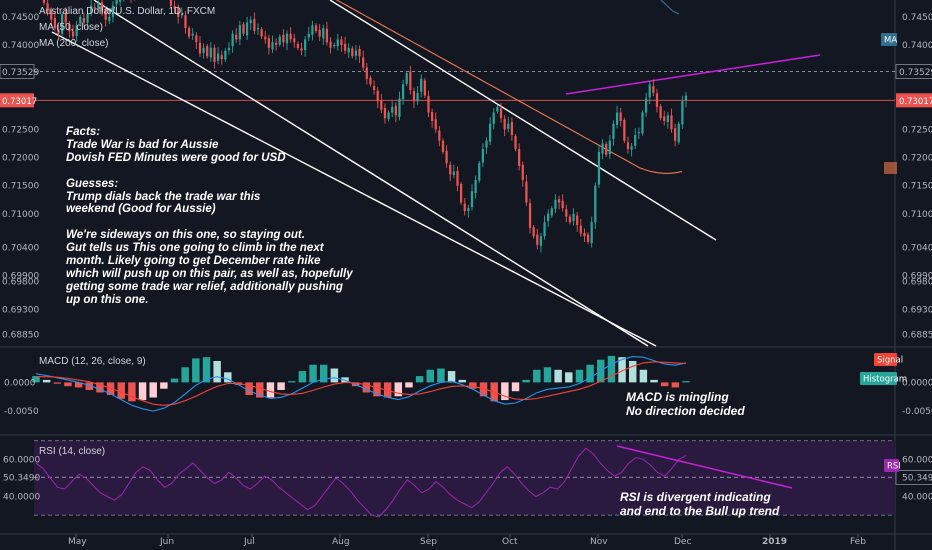  I want to click on left-price-tick-label: 0.71500, so click(20, 187).